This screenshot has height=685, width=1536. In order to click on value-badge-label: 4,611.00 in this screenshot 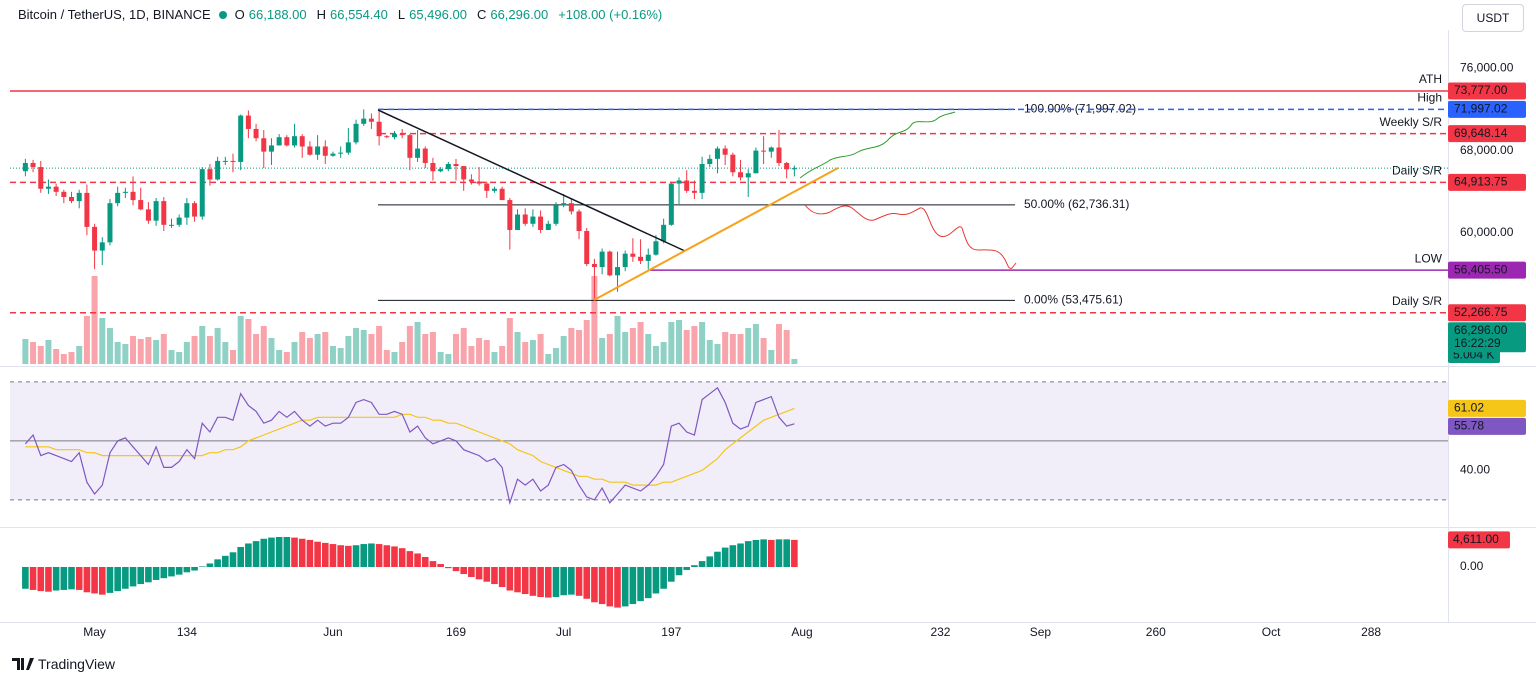, I will do `click(1476, 539)`.